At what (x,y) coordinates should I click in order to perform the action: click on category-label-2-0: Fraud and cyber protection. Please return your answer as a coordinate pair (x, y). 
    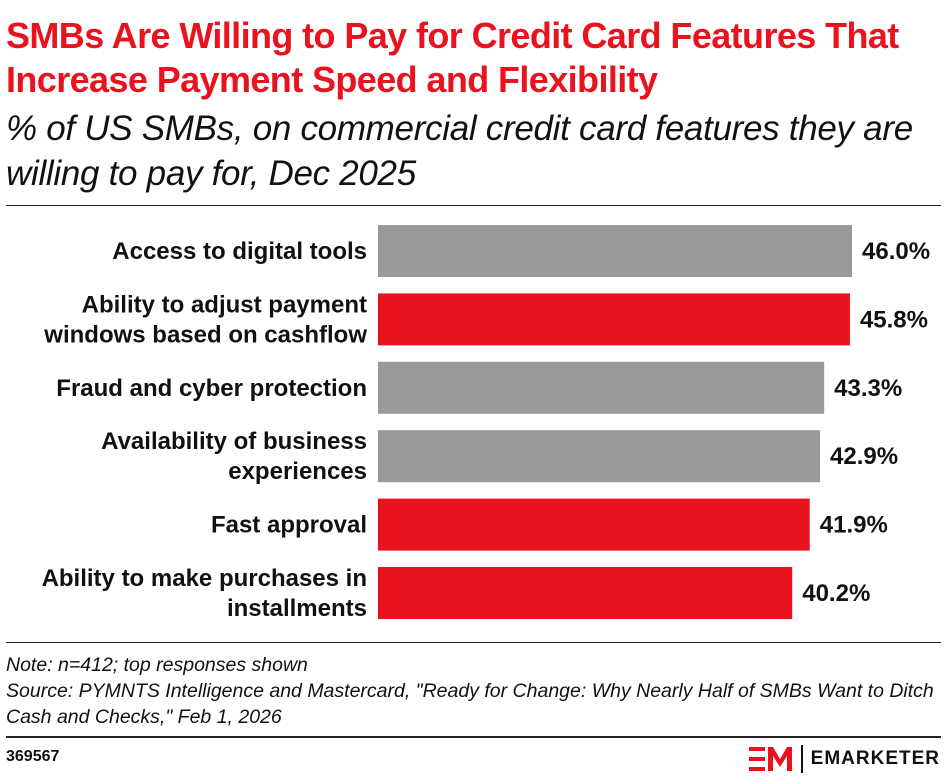
    Looking at the image, I should click on (211, 388).